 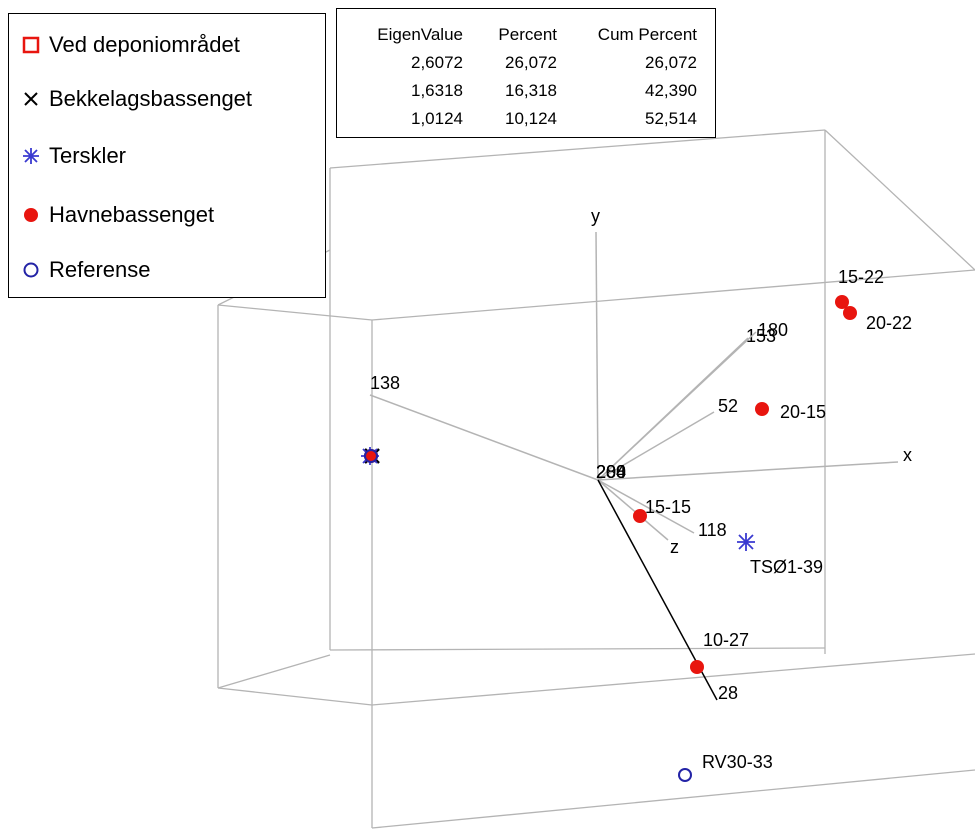 I want to click on table-cell: 42,390, so click(x=671, y=90).